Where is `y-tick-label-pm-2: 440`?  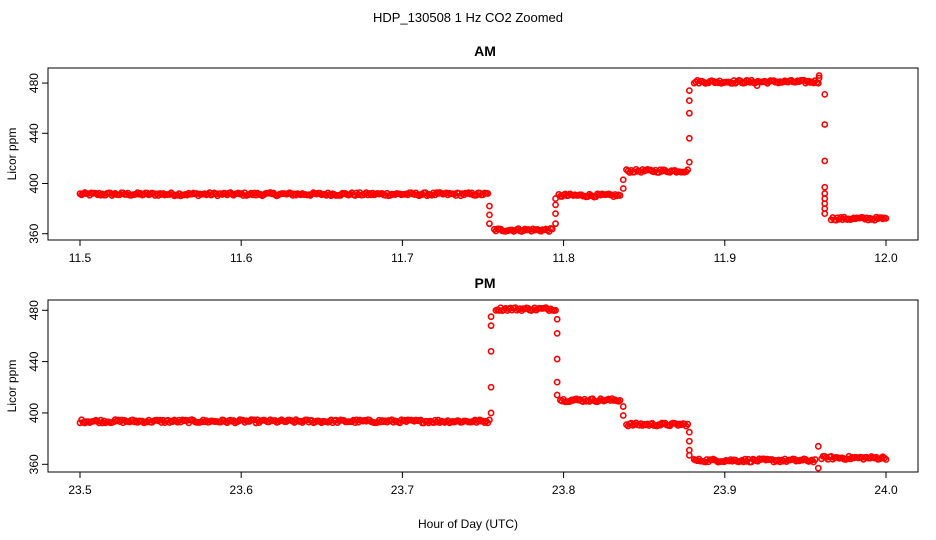 y-tick-label-pm-2: 440 is located at coordinates (34, 361).